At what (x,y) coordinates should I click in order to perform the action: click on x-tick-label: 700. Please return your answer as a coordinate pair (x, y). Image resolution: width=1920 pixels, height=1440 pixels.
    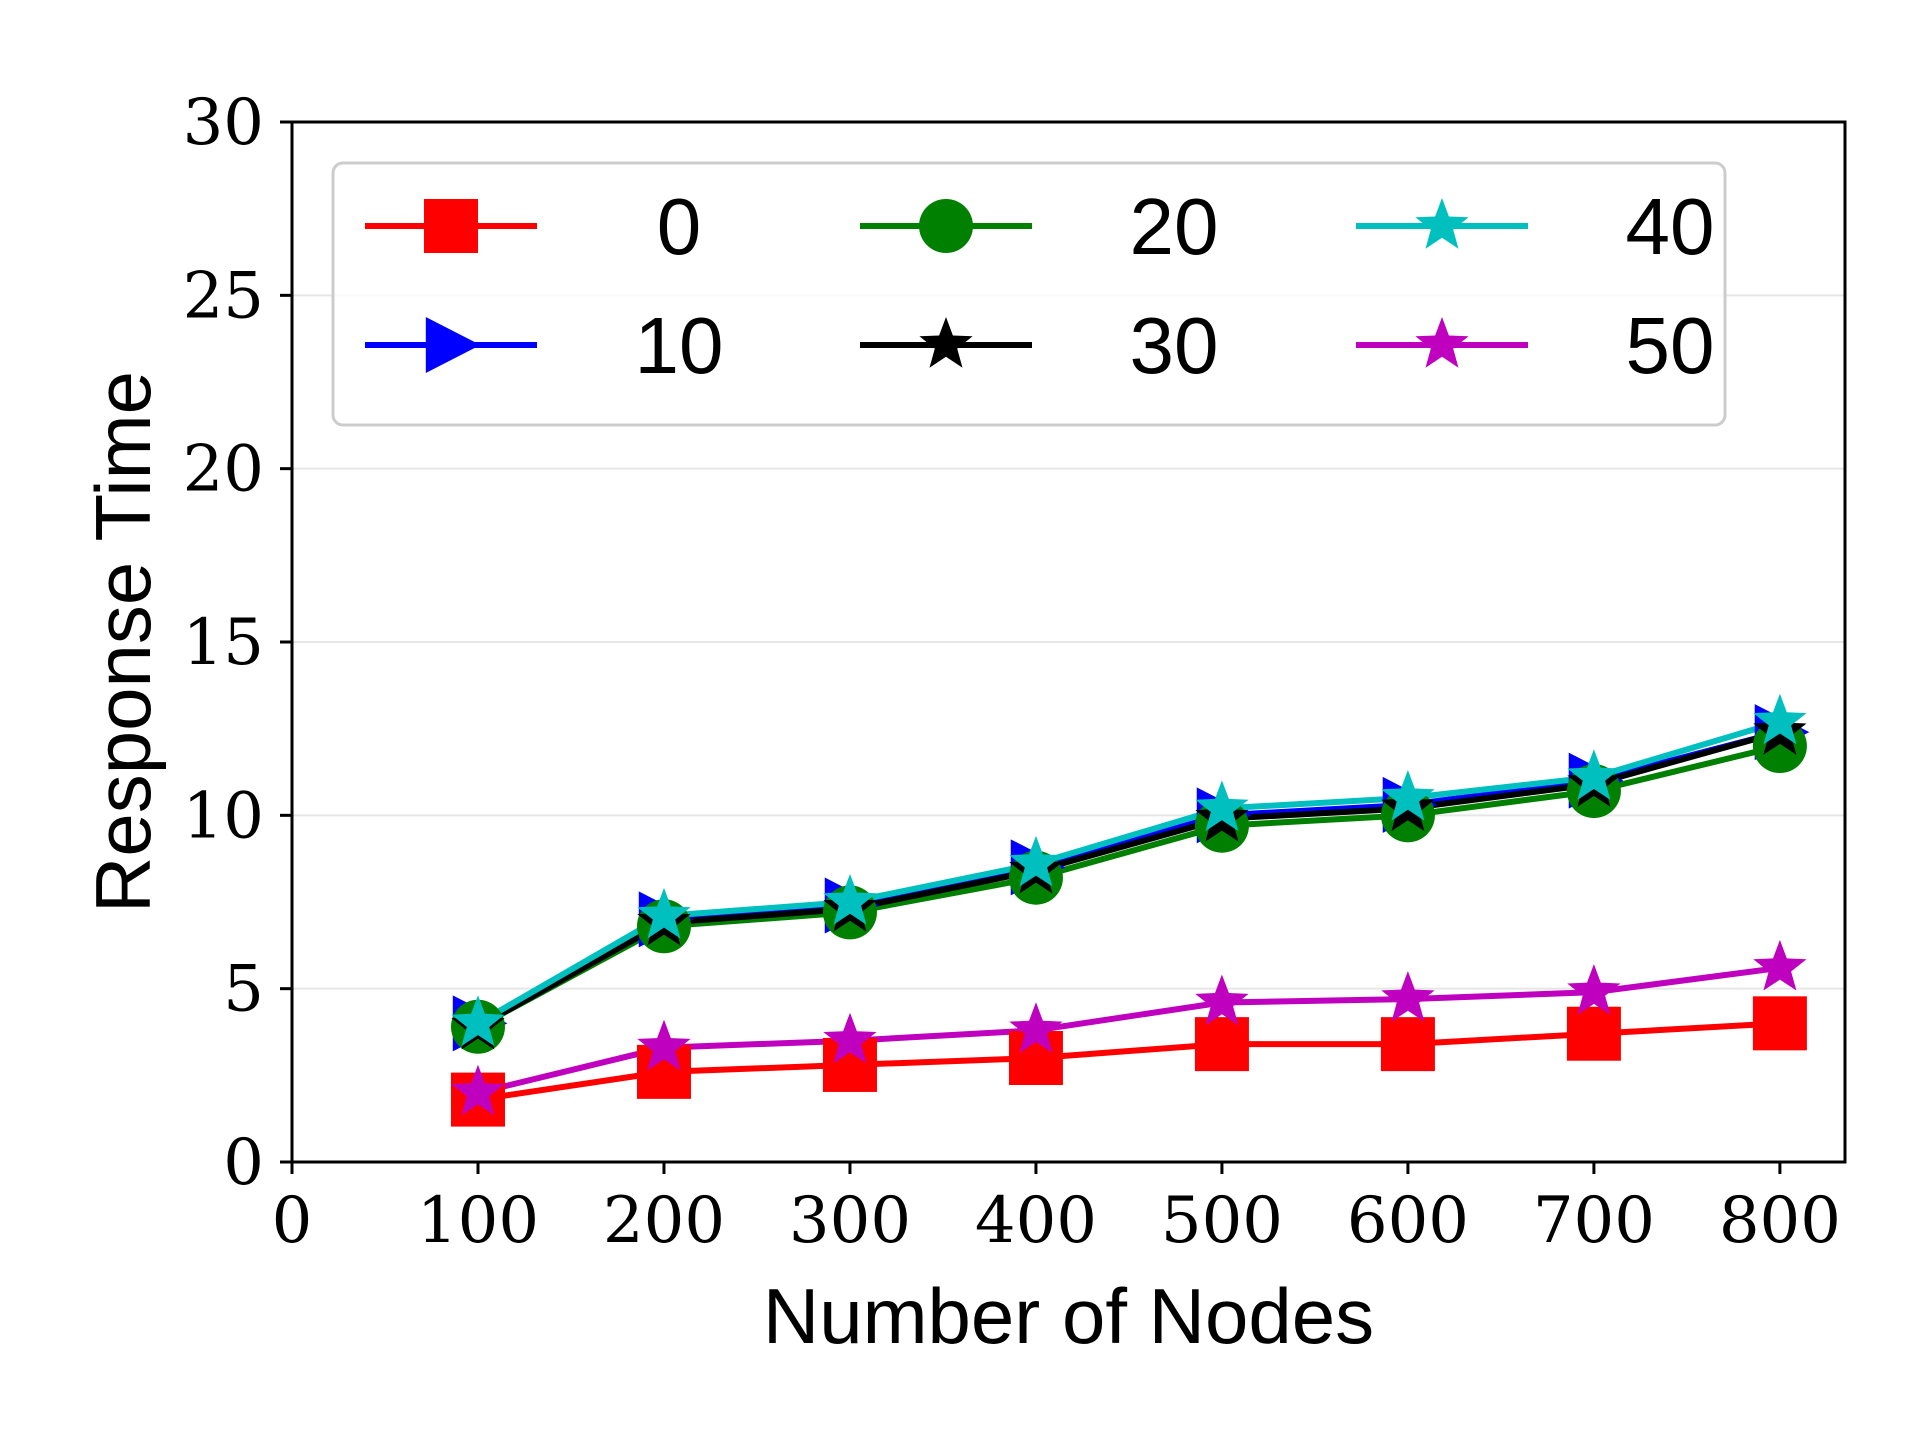
    Looking at the image, I should click on (1594, 1221).